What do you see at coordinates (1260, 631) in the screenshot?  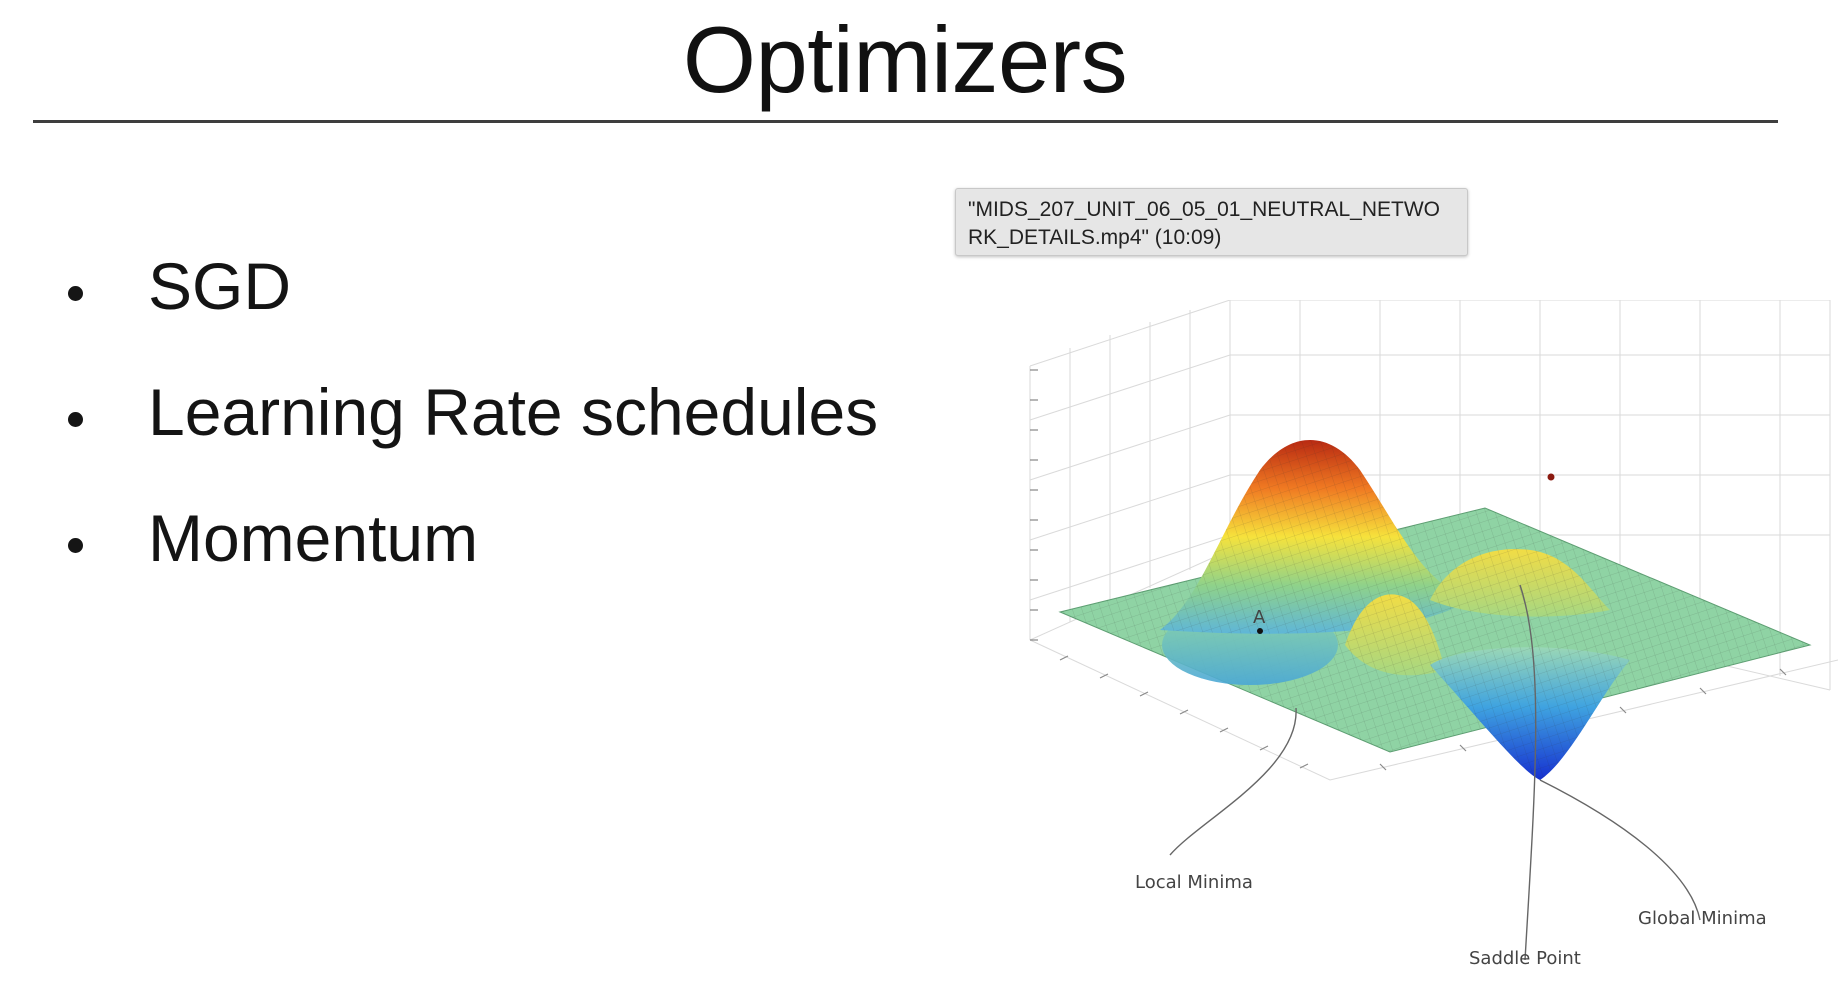 I see `point-a-marker` at bounding box center [1260, 631].